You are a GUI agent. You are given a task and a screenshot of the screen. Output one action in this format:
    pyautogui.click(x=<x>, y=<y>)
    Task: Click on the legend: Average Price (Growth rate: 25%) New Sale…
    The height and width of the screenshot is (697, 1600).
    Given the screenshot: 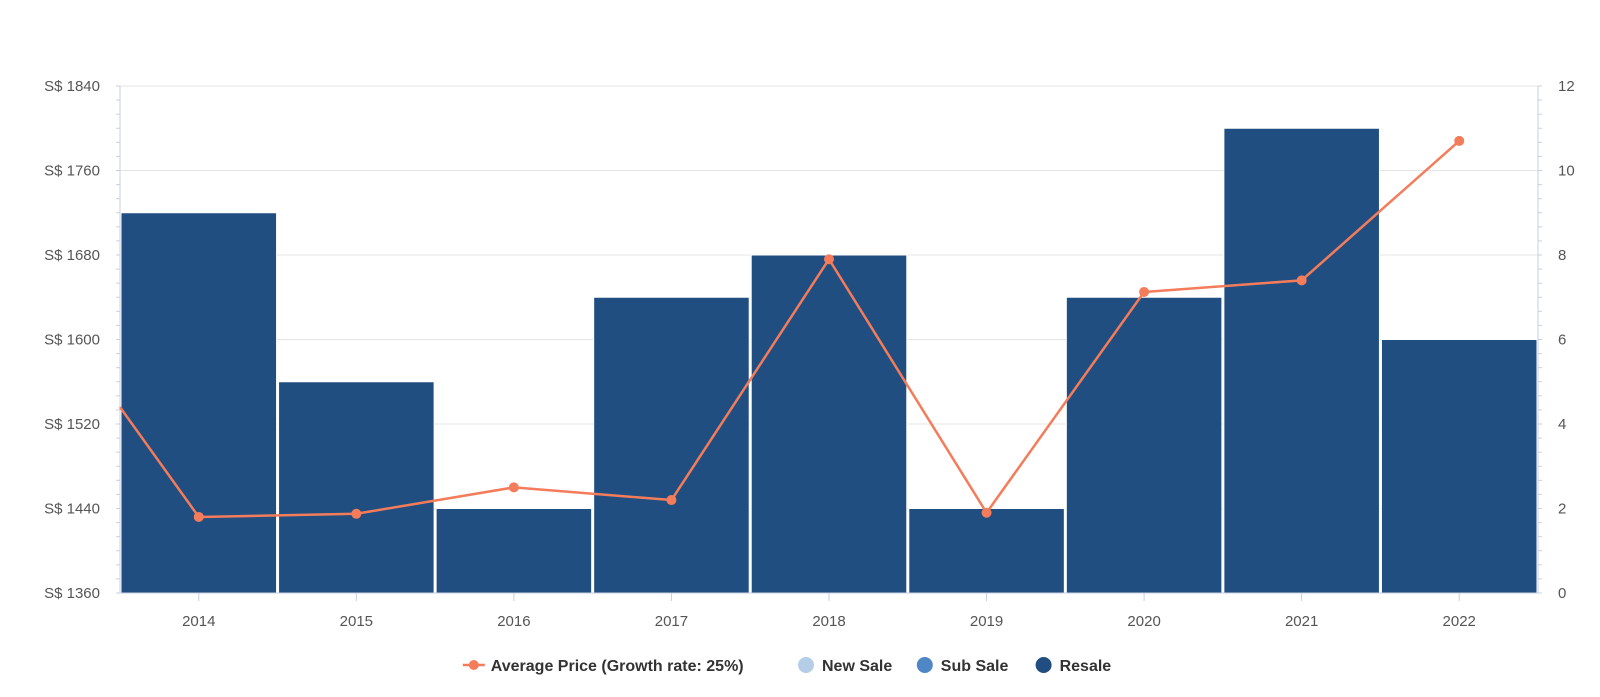 What is the action you would take?
    pyautogui.click(x=787, y=666)
    